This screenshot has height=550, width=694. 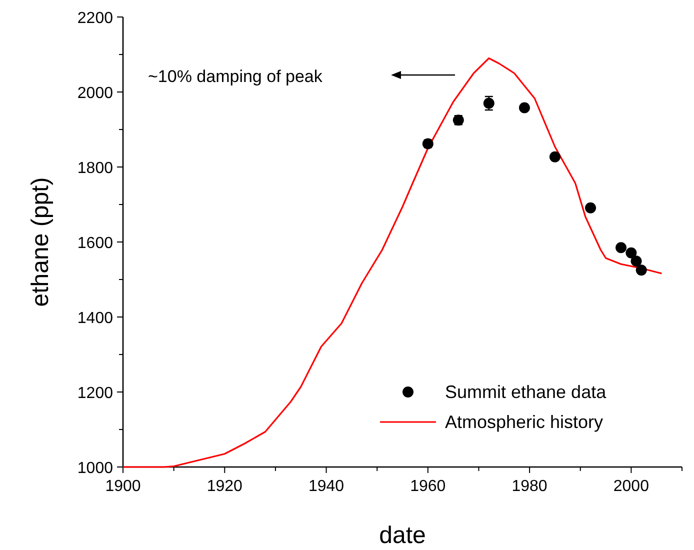 What do you see at coordinates (95, 243) in the screenshot?
I see `y-tick-label: 1600` at bounding box center [95, 243].